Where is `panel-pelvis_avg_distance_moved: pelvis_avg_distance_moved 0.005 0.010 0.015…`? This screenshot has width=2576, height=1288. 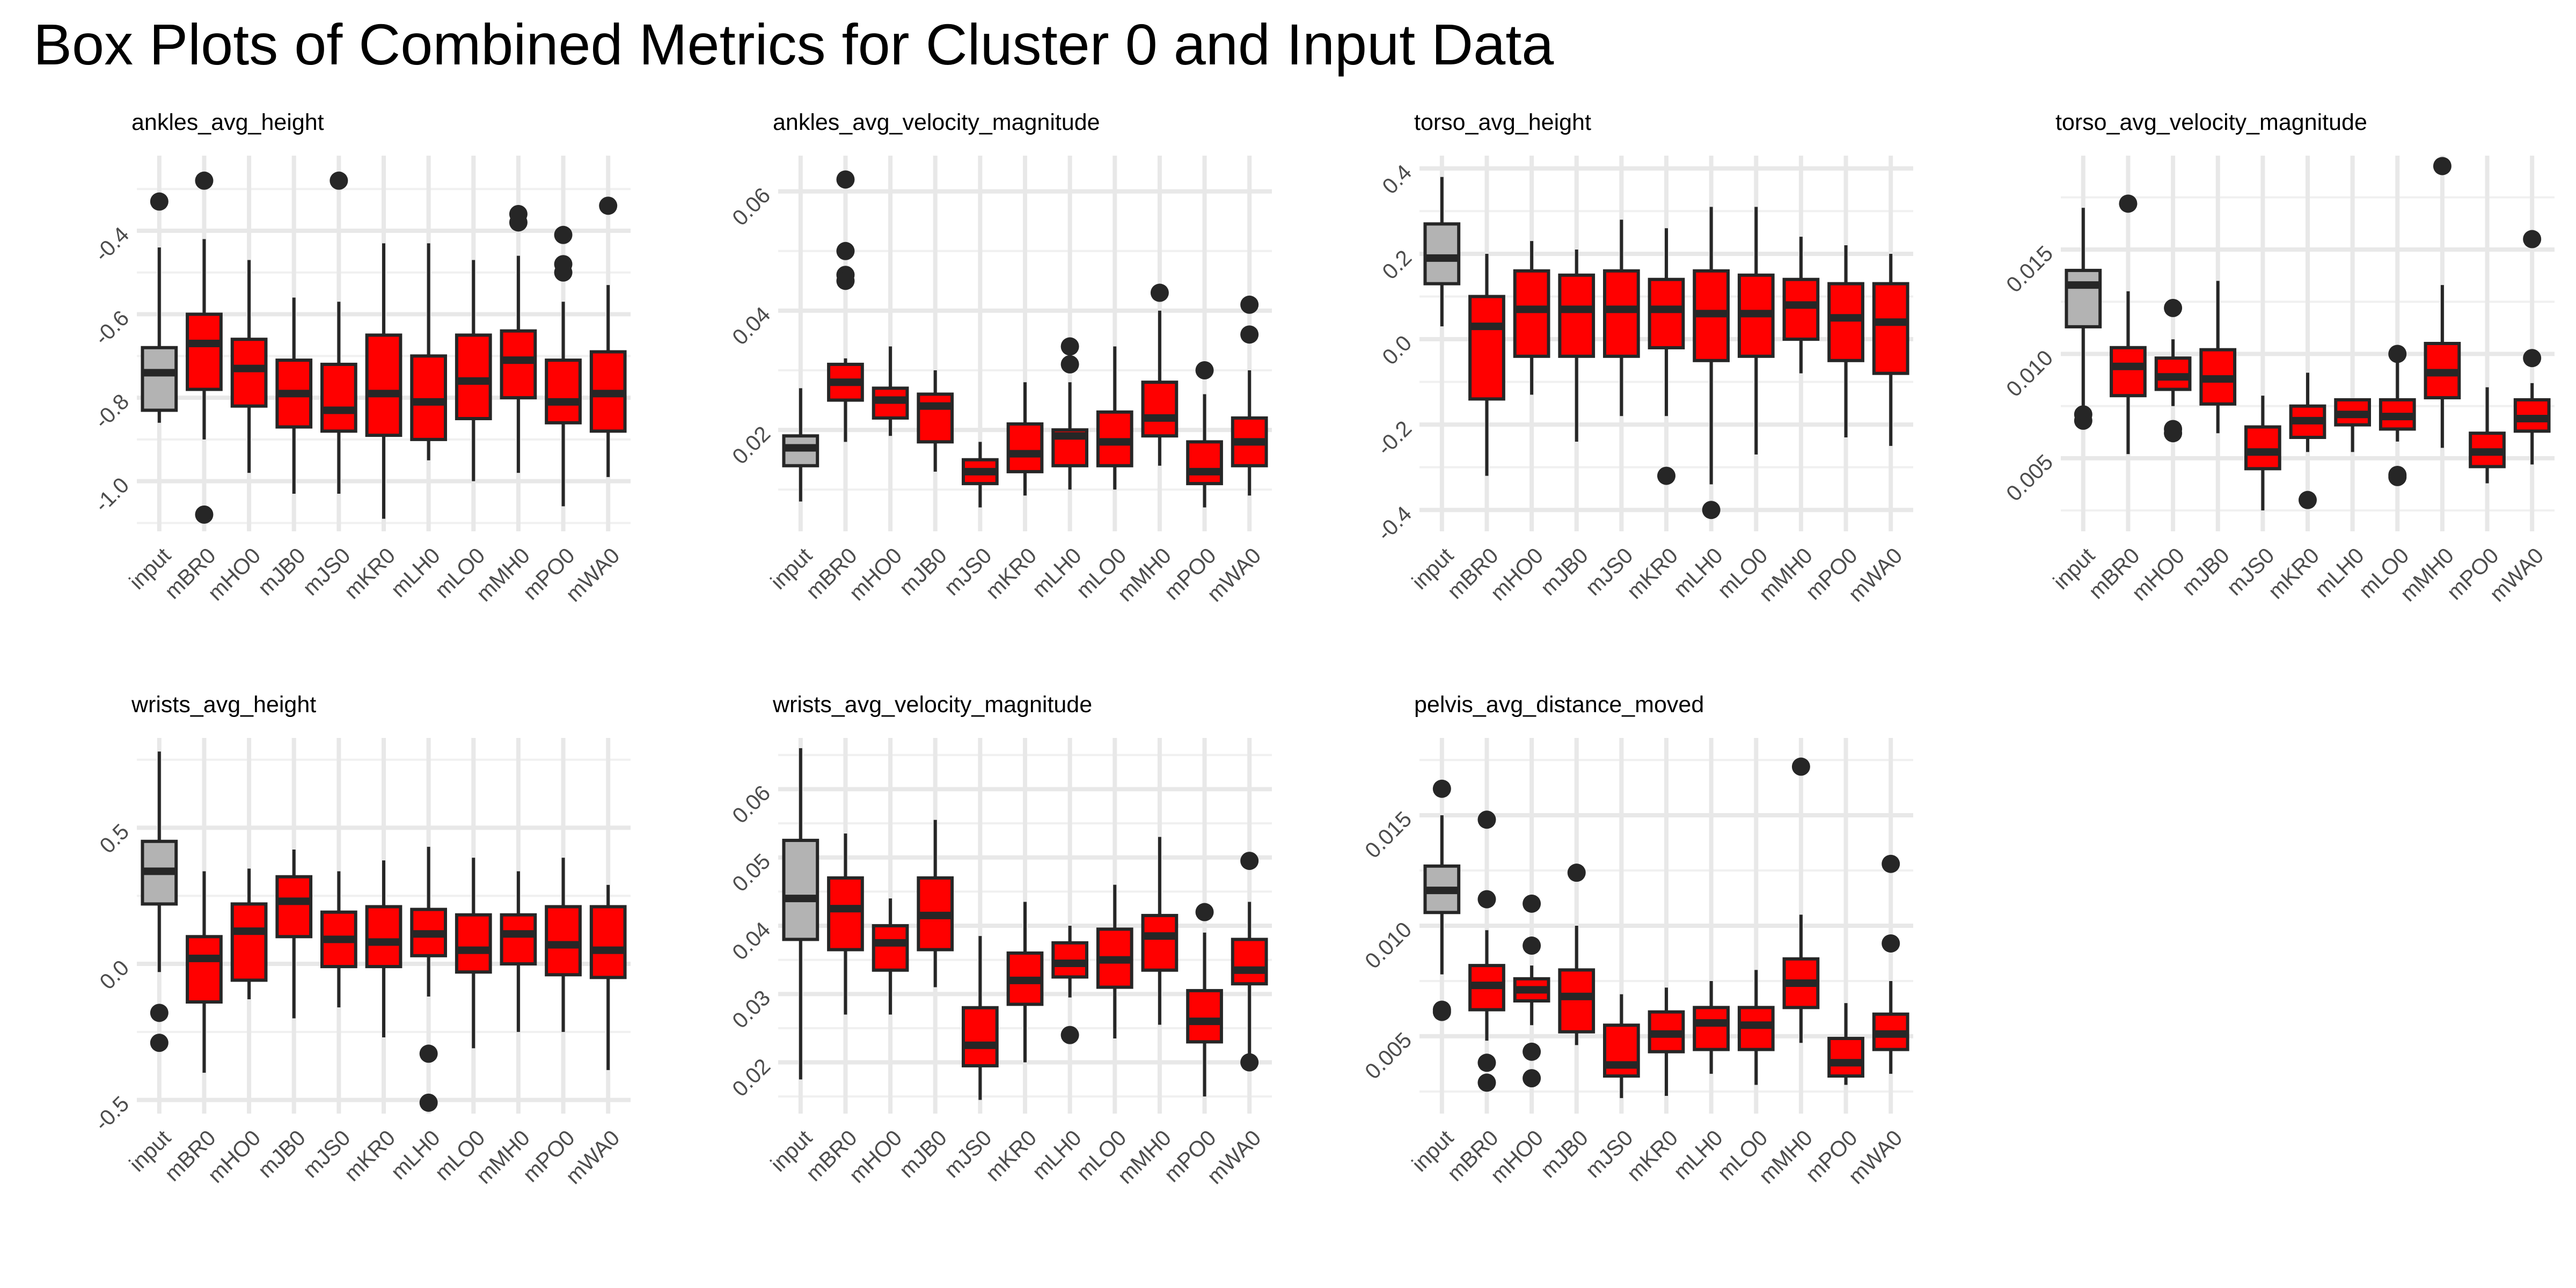 panel-pelvis_avg_distance_moved: pelvis_avg_distance_moved 0.005 0.010 0.015… is located at coordinates (1636, 940).